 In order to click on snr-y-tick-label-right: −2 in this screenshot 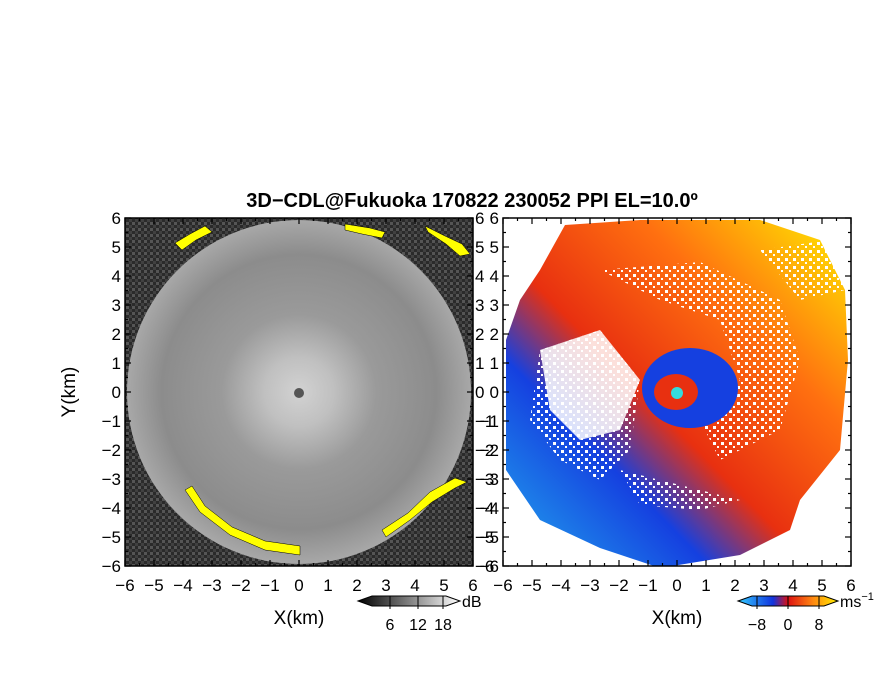, I will do `click(484, 450)`.